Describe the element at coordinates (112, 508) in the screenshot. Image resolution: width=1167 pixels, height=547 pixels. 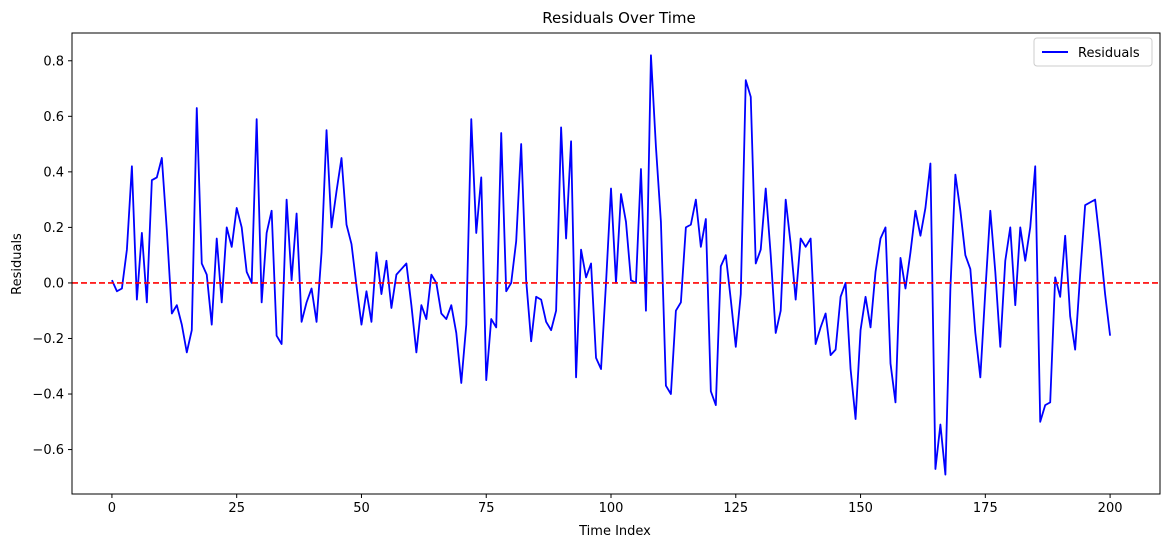
I see `x-tick-label: 0` at that location.